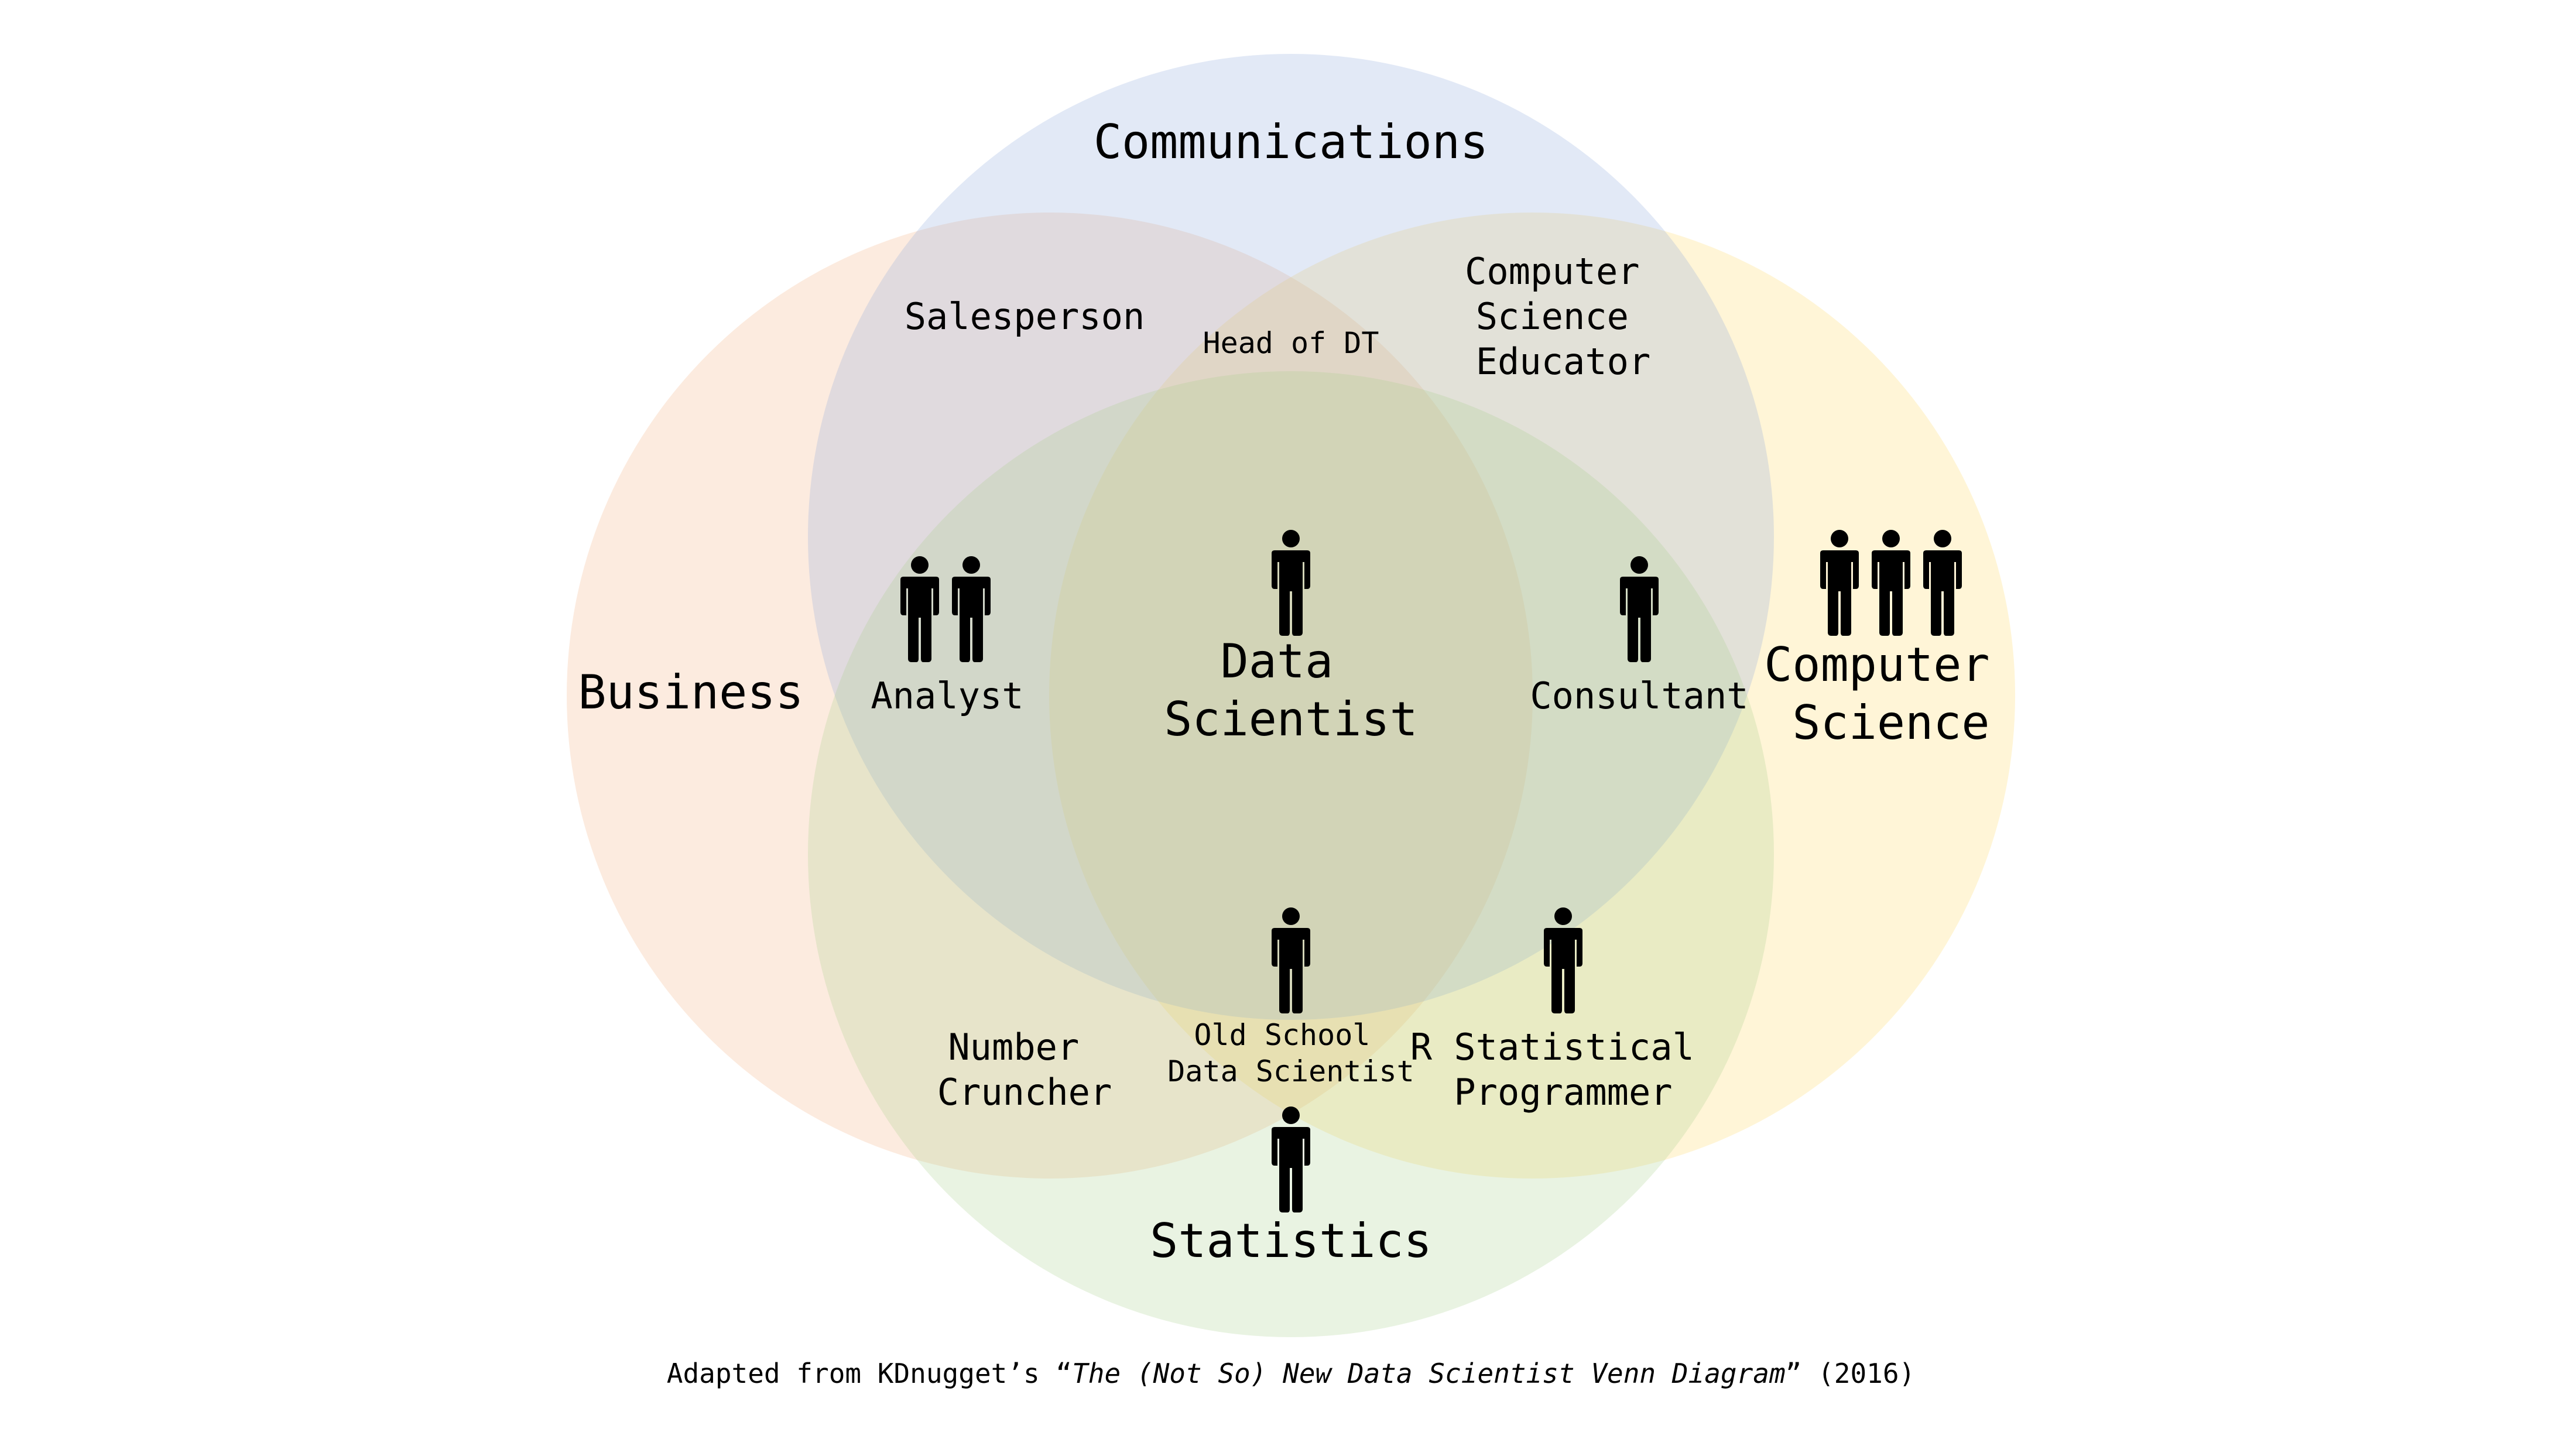 Image resolution: width=2576 pixels, height=1449 pixels. I want to click on communications-label: Communications, so click(1291, 142).